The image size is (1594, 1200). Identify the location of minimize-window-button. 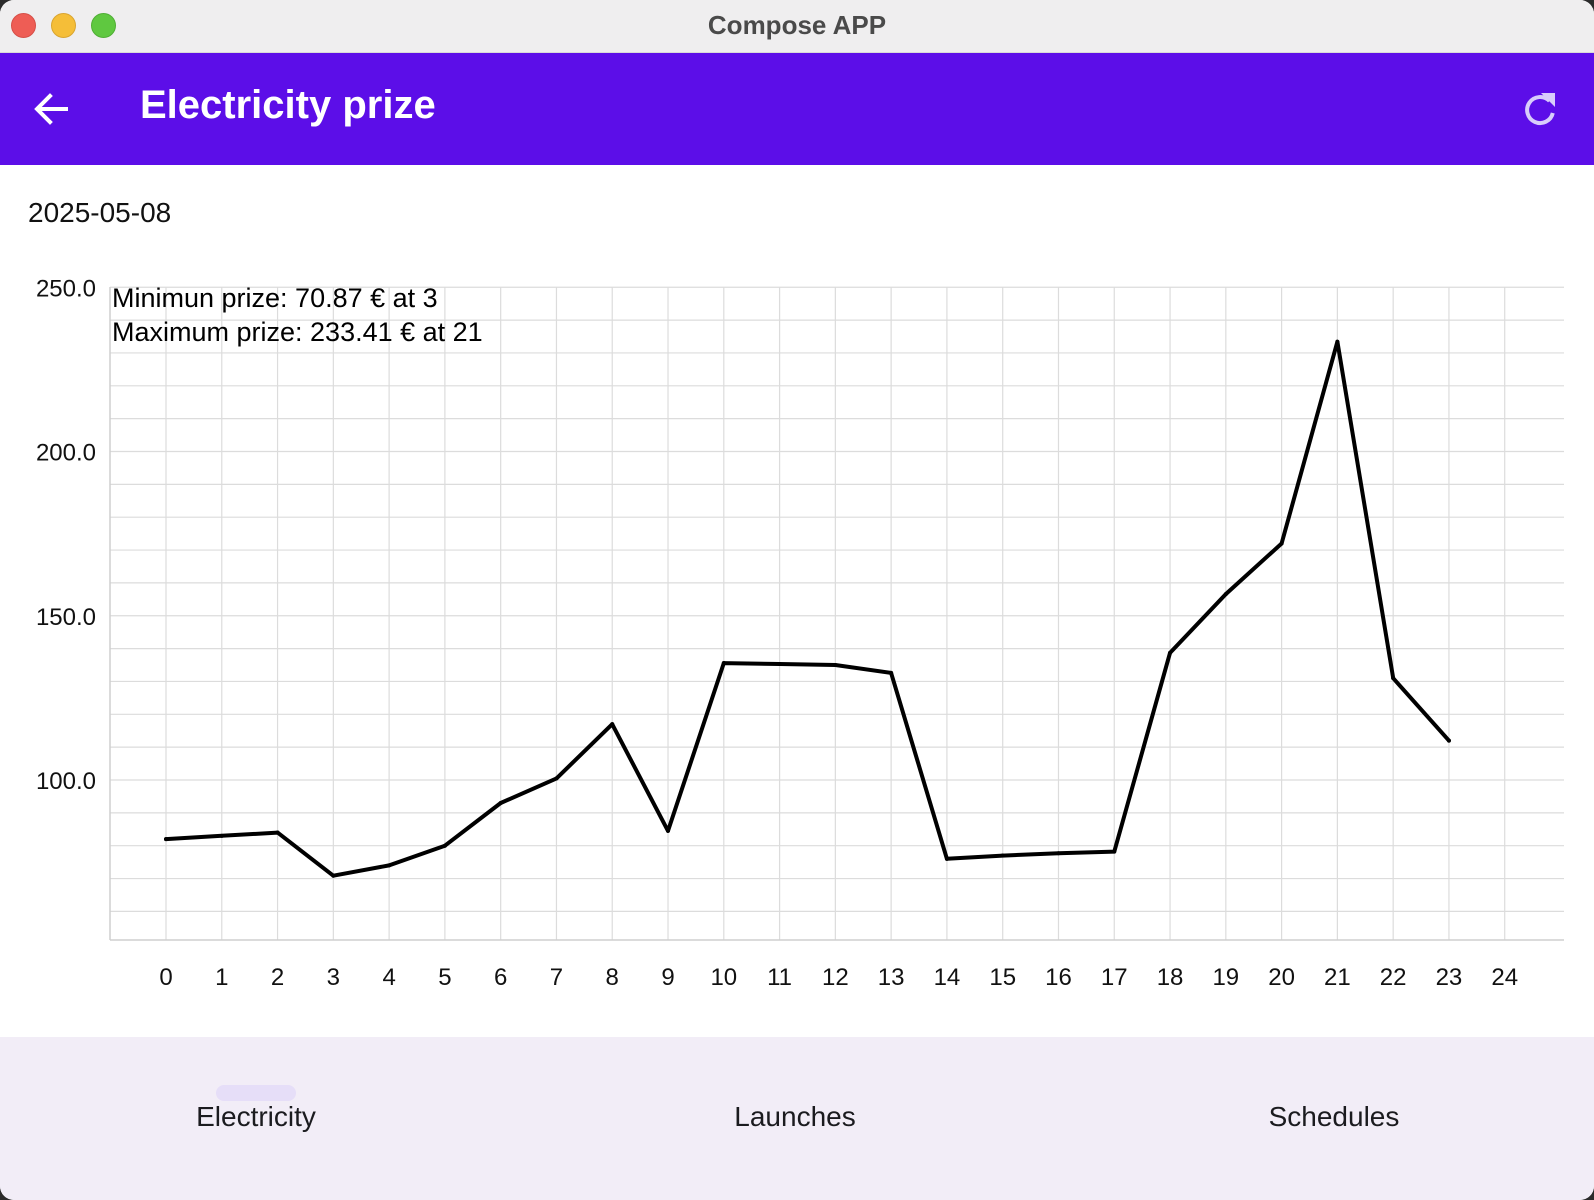
(63, 25).